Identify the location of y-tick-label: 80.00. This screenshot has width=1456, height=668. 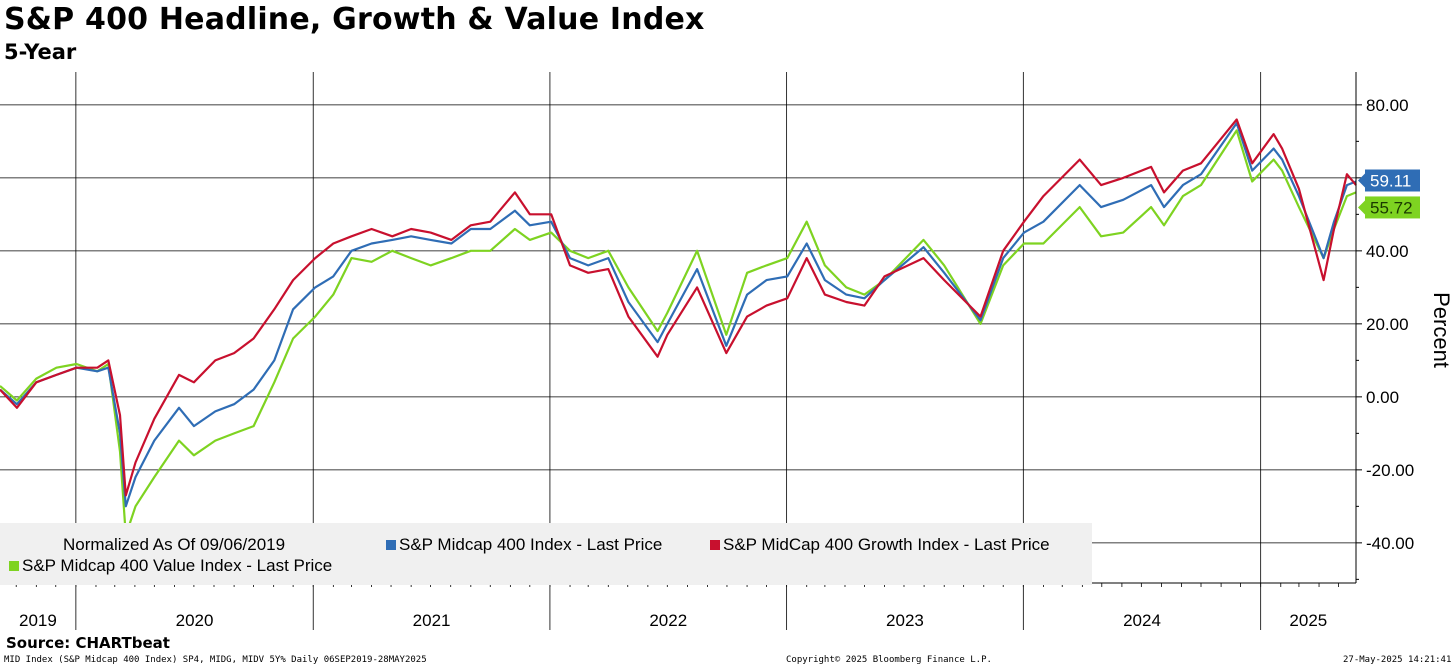
(1387, 105).